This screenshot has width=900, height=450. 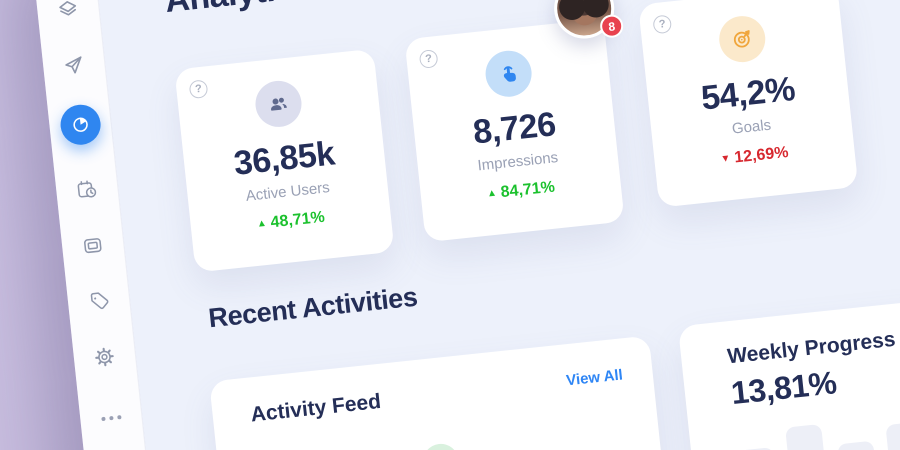 What do you see at coordinates (98, 301) in the screenshot?
I see `tag-icon` at bounding box center [98, 301].